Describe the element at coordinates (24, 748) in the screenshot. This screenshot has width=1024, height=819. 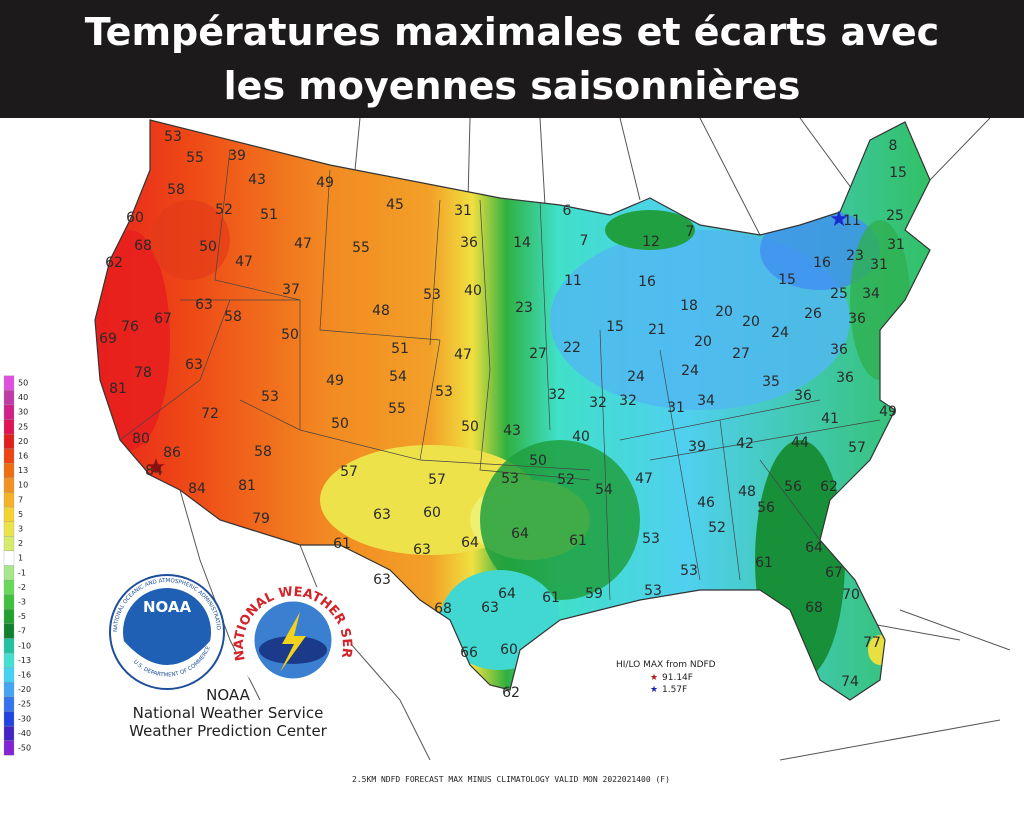
I see `legend-label: -50` at that location.